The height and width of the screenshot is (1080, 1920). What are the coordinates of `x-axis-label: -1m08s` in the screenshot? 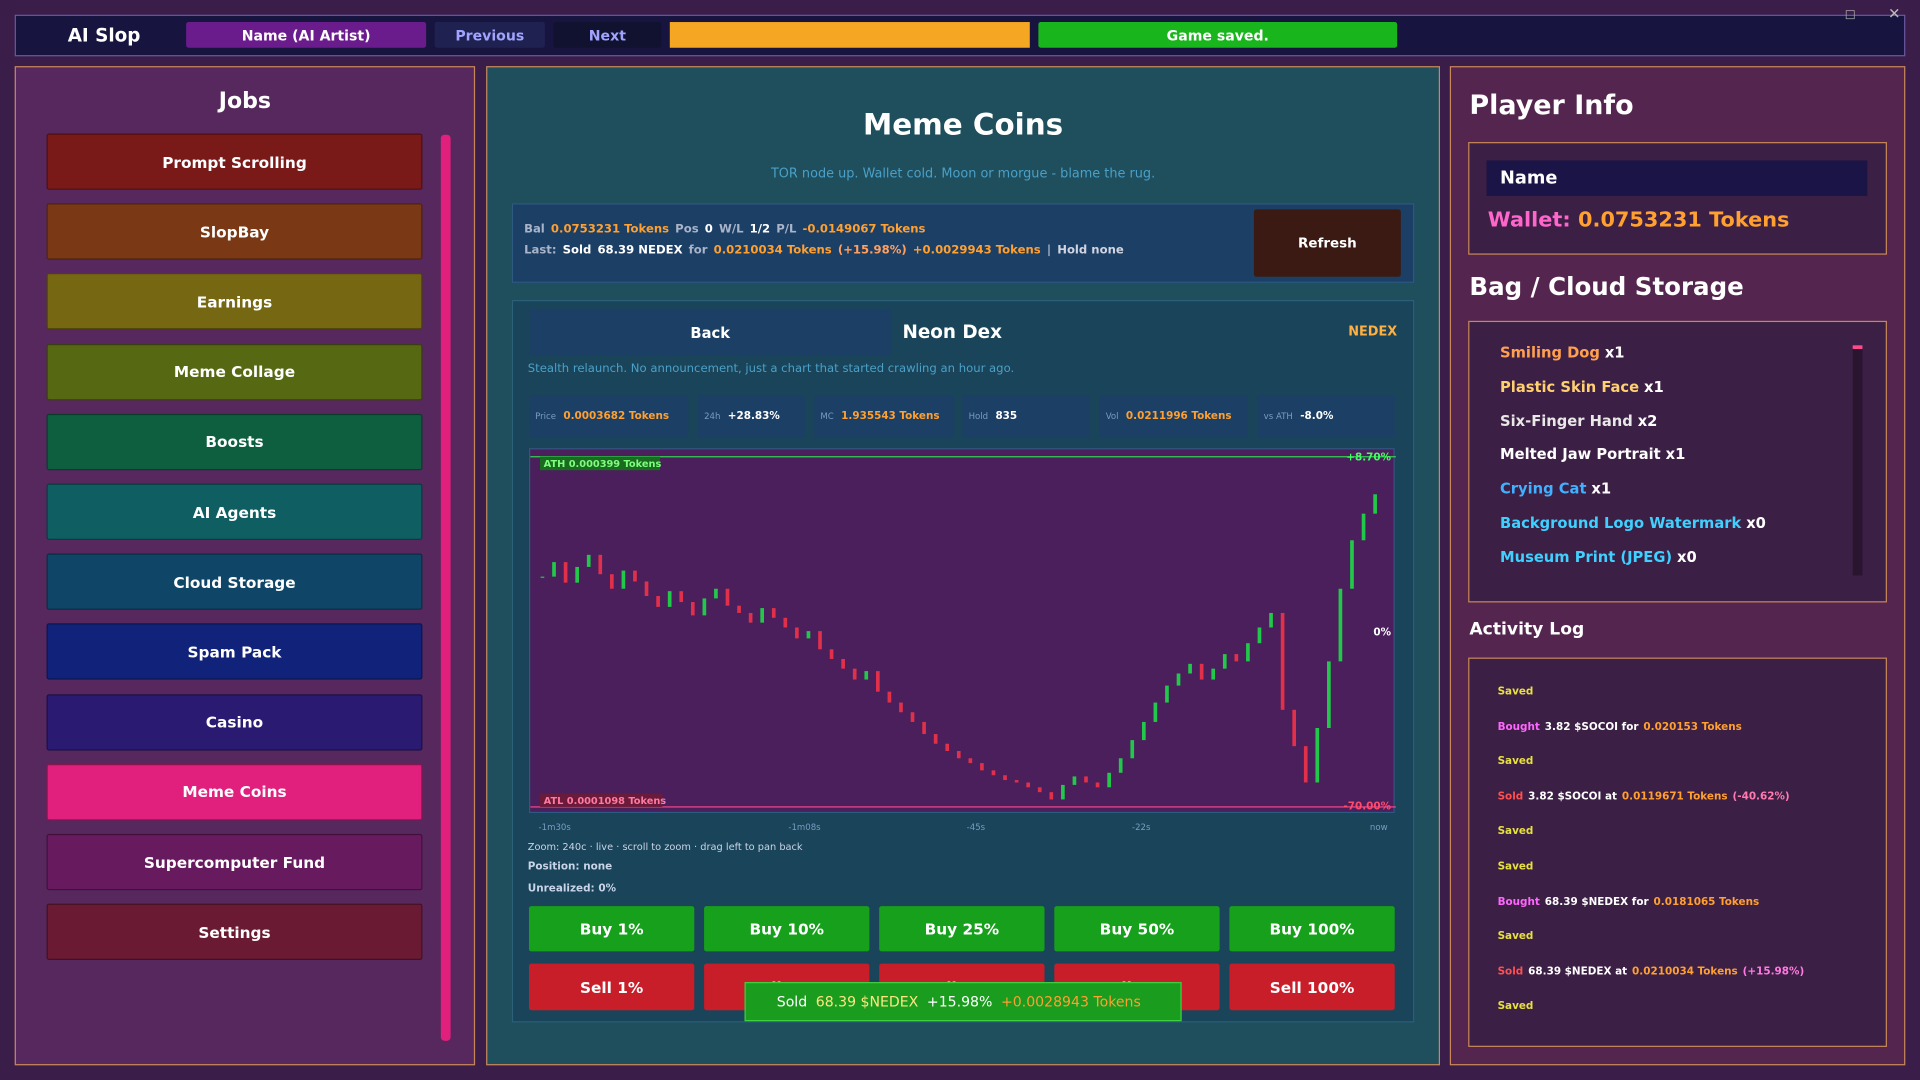 It's located at (804, 827).